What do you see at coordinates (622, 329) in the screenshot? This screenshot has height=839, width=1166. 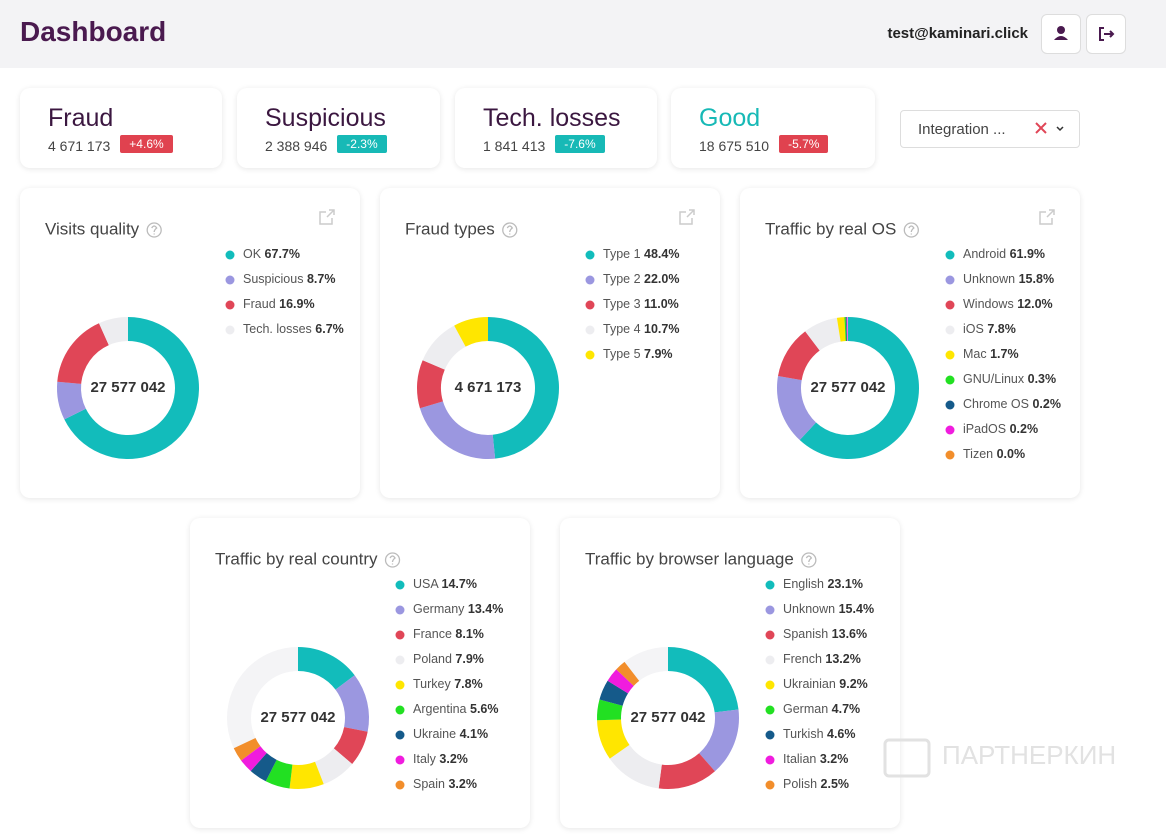 I see `legend-label: Type 4` at bounding box center [622, 329].